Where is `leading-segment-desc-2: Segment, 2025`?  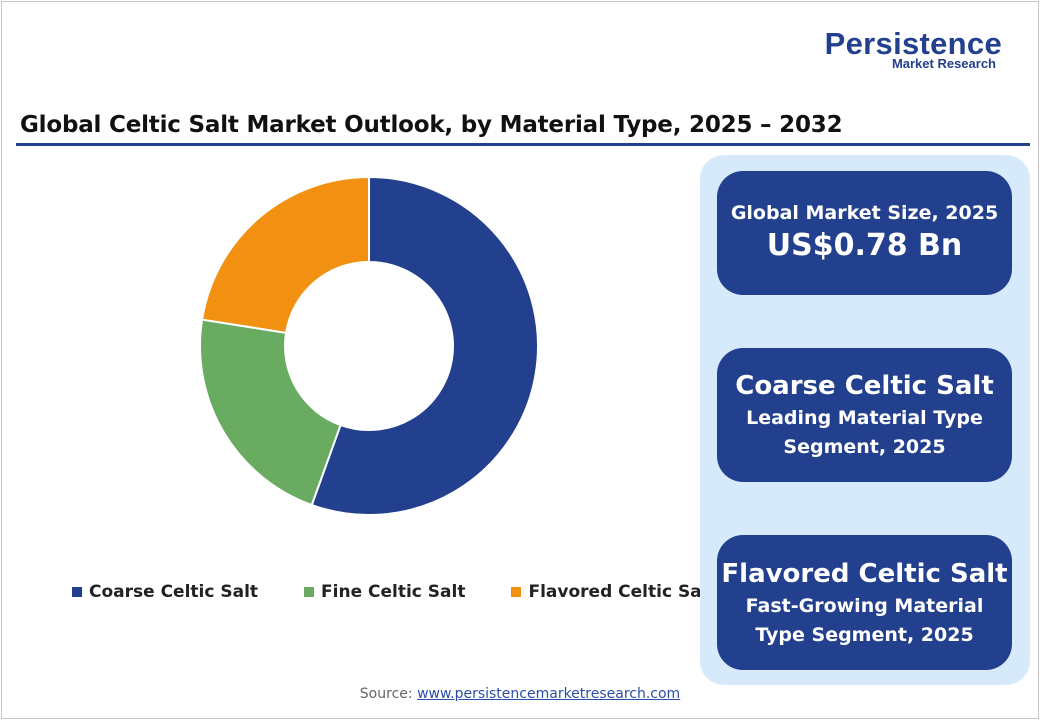
leading-segment-desc-2: Segment, 2025 is located at coordinates (864, 447).